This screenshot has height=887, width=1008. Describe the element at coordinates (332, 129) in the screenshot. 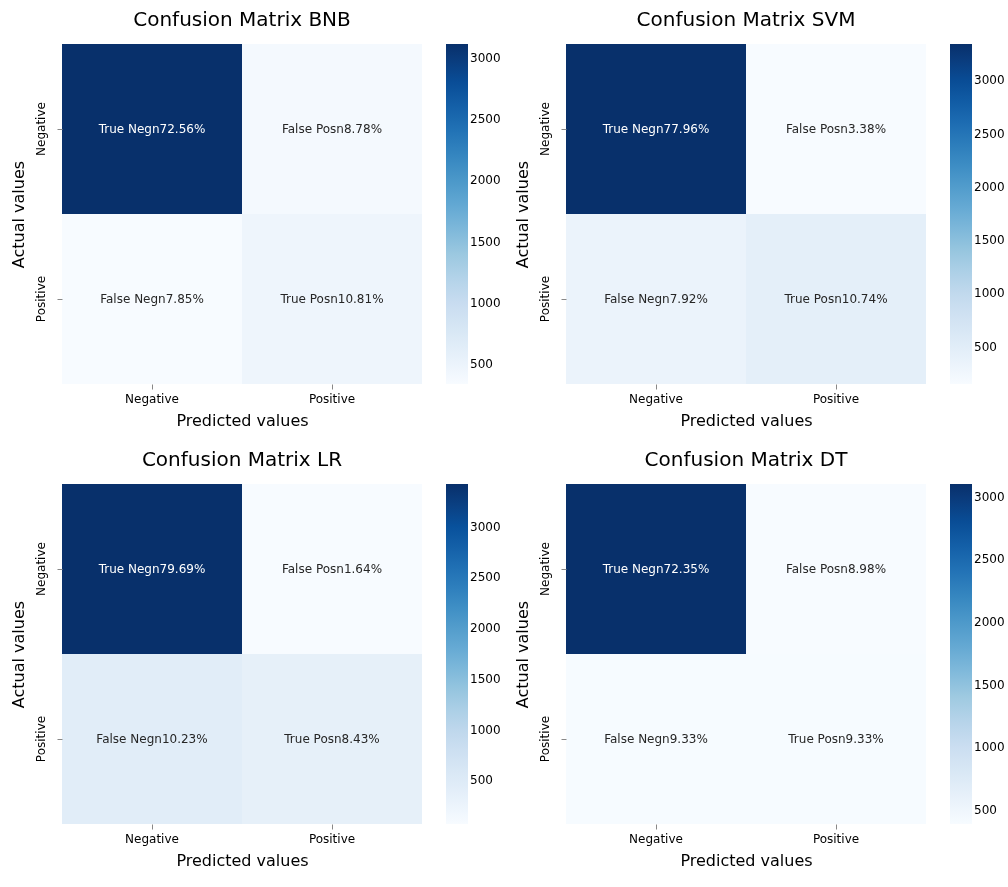

I see `data-label: False Posn8.78%` at that location.